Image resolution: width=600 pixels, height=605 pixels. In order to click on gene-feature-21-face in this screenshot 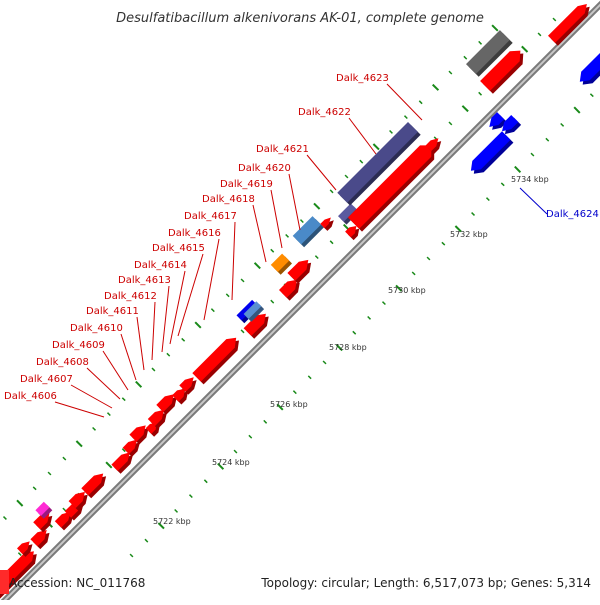, I will do `click(252, 310)`.